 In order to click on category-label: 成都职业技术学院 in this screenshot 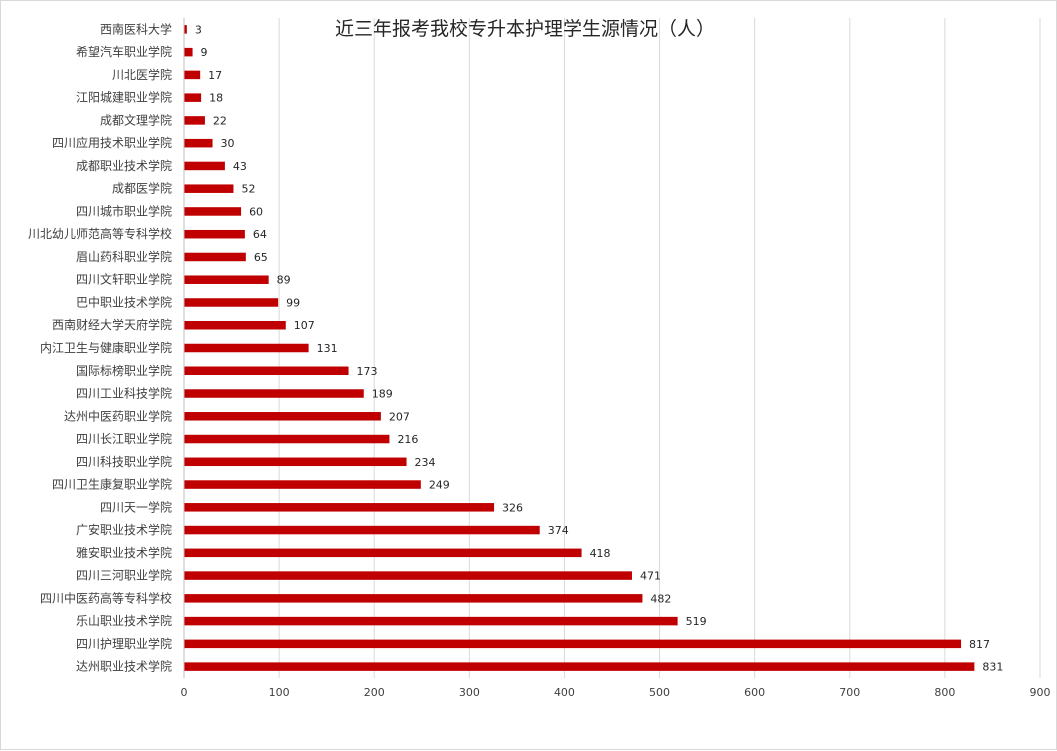, I will do `click(124, 165)`.